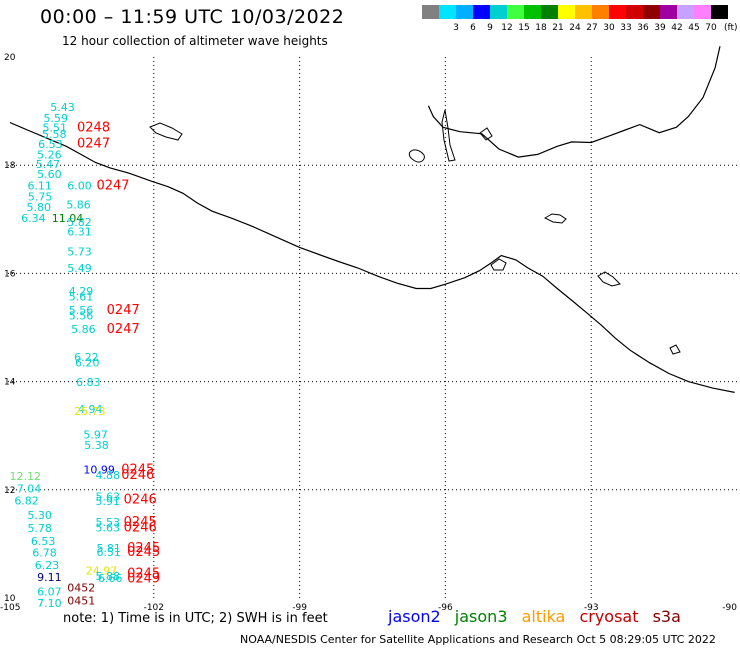 The width and height of the screenshot is (740, 650). Describe the element at coordinates (79, 268) in the screenshot. I see `wave-height-value: 5.49` at that location.